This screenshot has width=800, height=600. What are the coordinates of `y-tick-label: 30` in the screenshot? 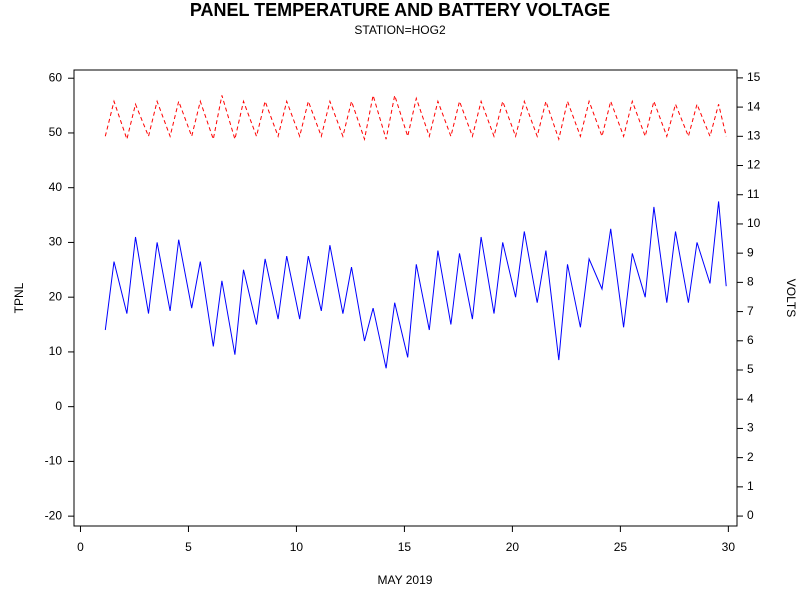 It's located at (56, 242).